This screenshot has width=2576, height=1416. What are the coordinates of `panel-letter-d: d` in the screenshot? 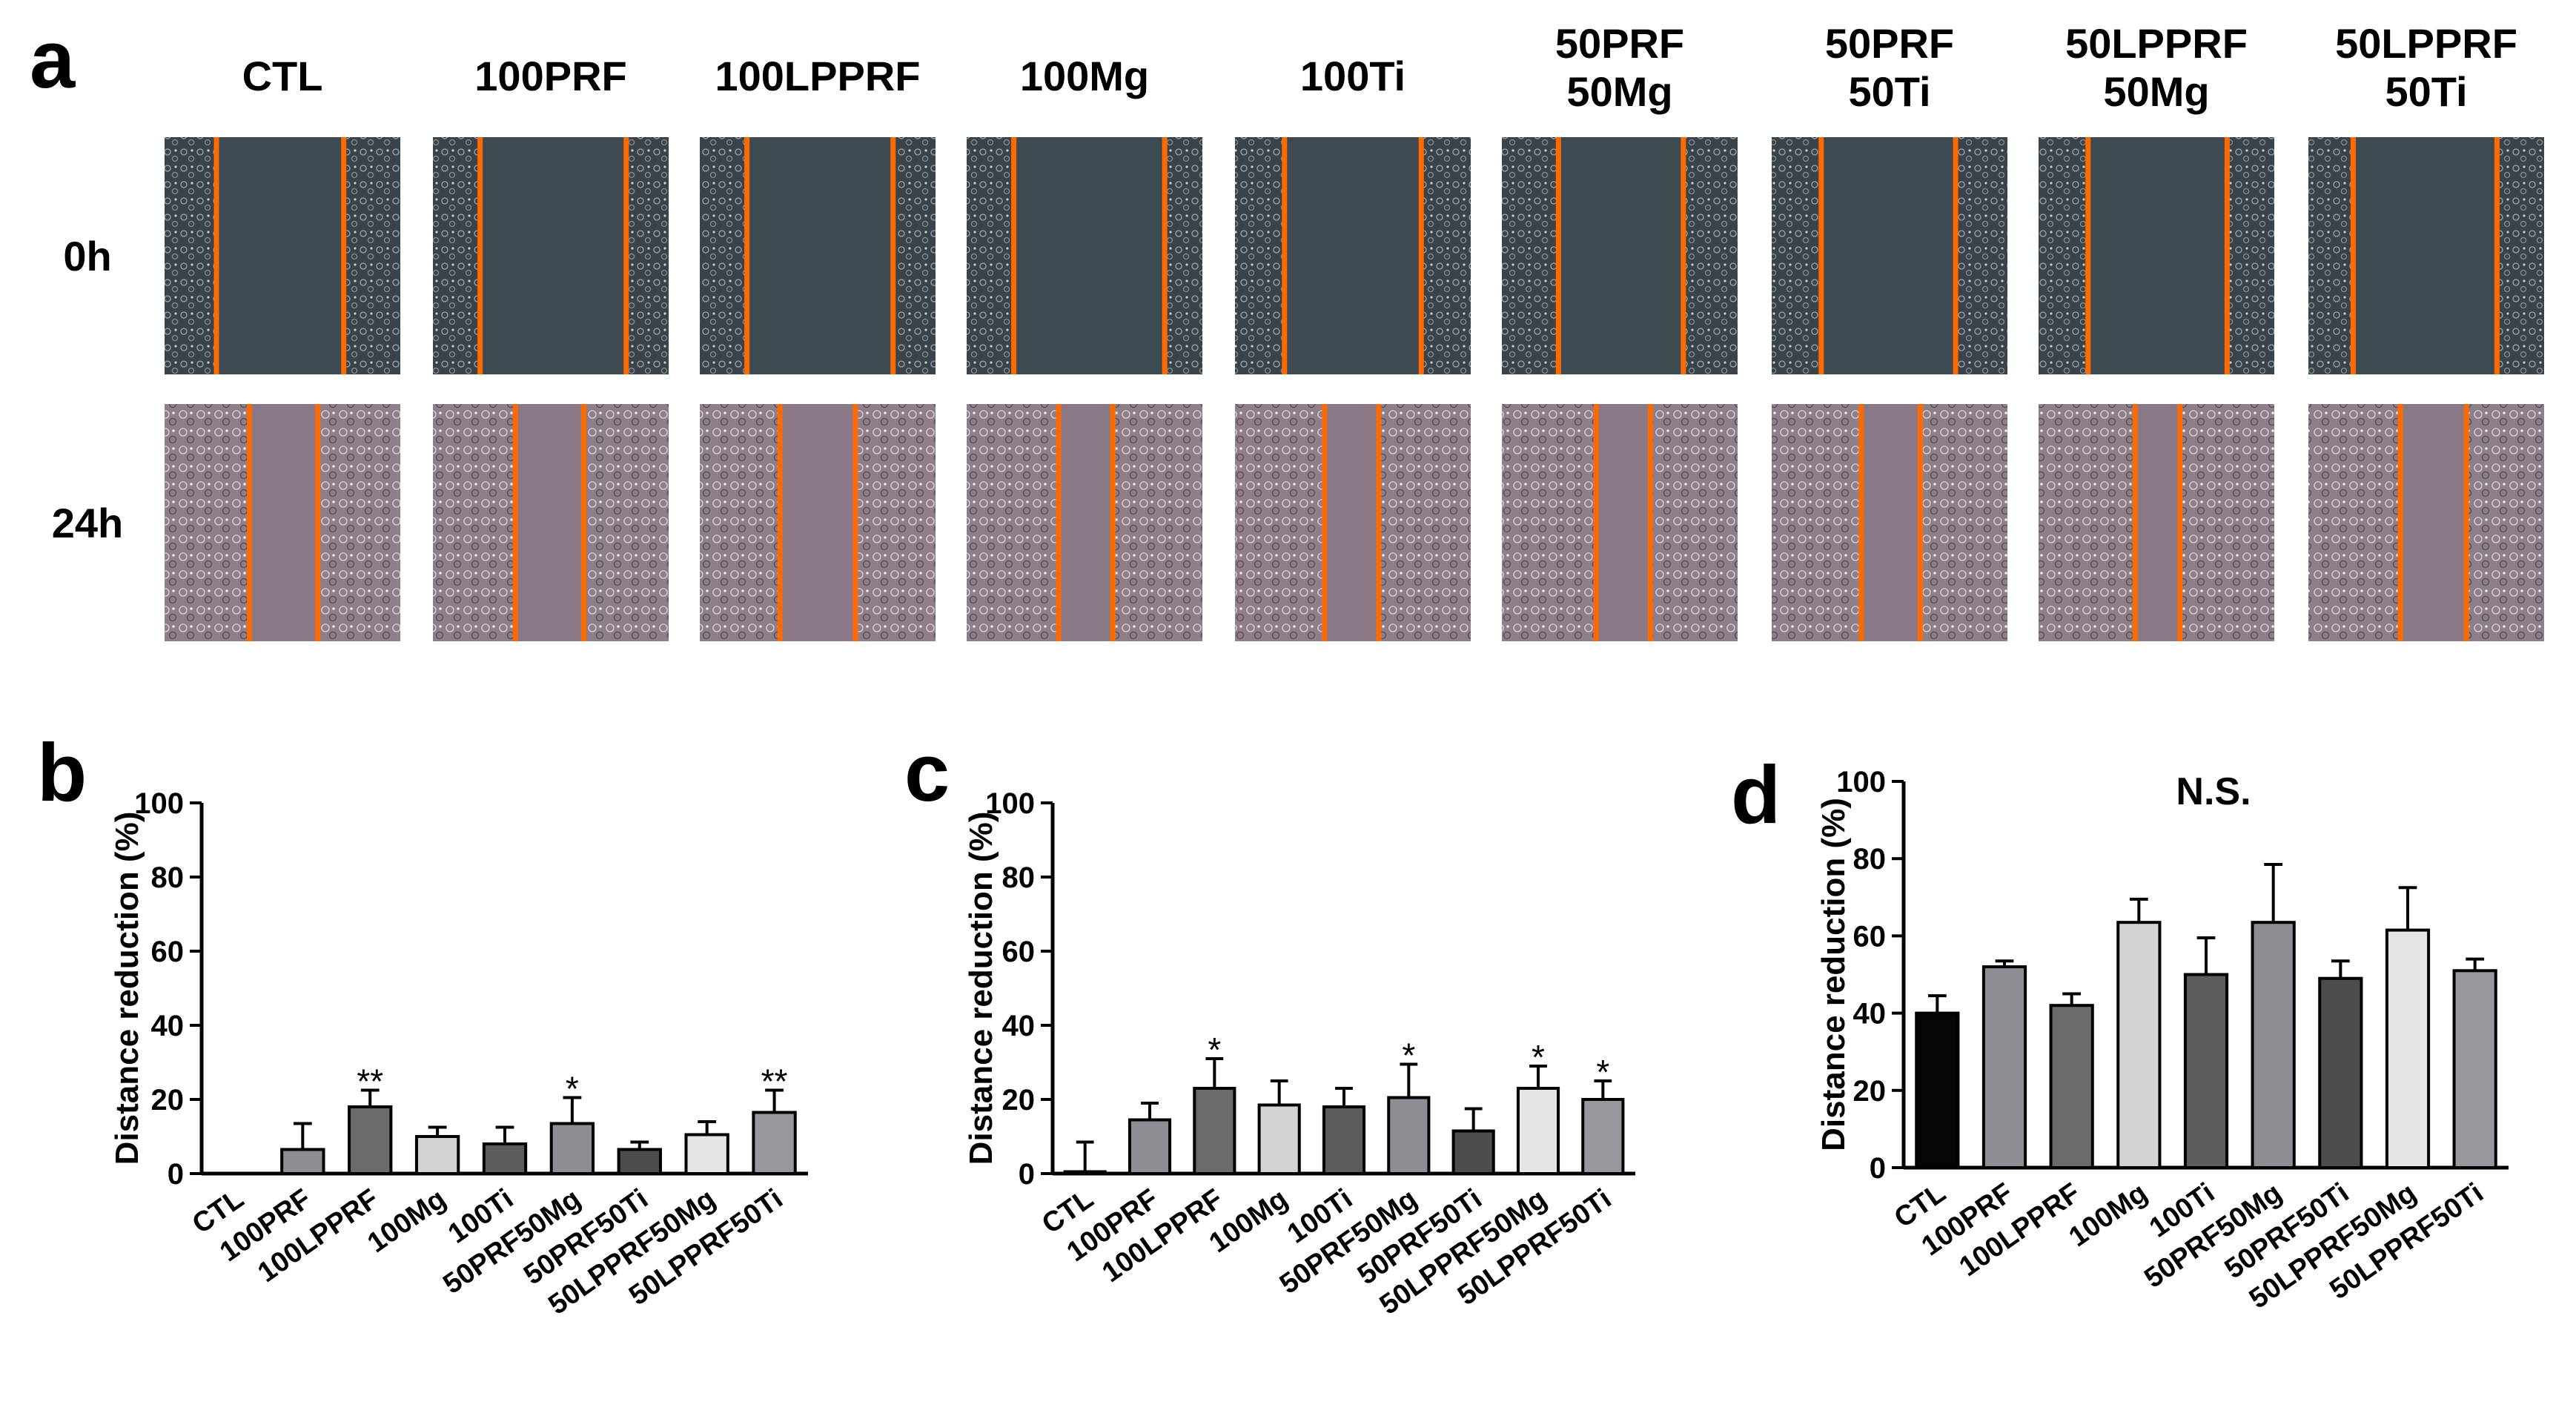 It's located at (1756, 795).